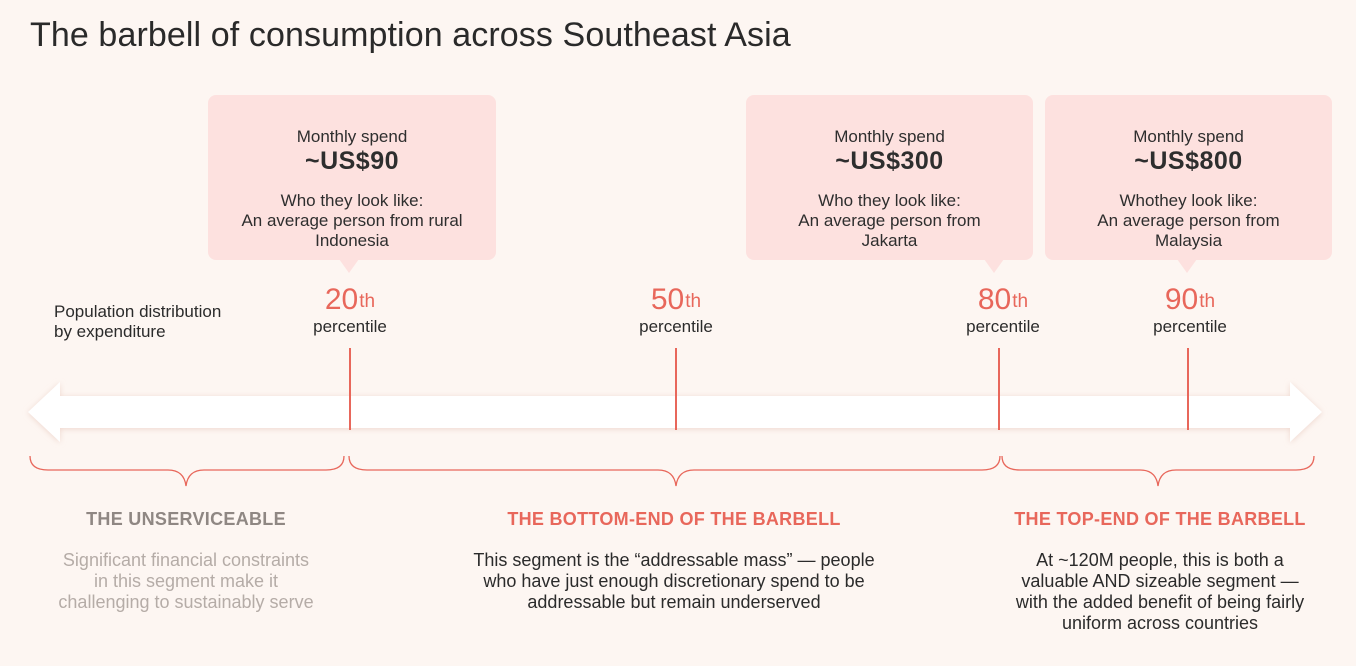 The width and height of the screenshot is (1356, 666). What do you see at coordinates (674, 471) in the screenshot?
I see `brace-bottom-end` at bounding box center [674, 471].